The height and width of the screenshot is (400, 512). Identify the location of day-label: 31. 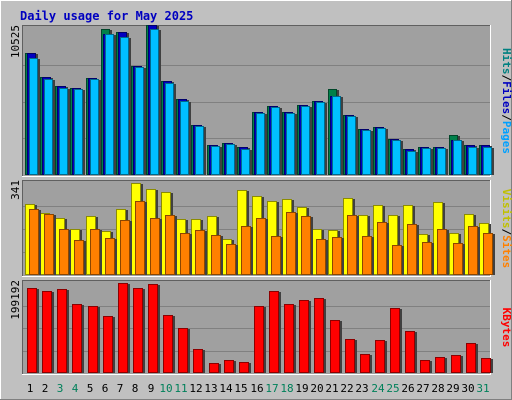
(482, 388).